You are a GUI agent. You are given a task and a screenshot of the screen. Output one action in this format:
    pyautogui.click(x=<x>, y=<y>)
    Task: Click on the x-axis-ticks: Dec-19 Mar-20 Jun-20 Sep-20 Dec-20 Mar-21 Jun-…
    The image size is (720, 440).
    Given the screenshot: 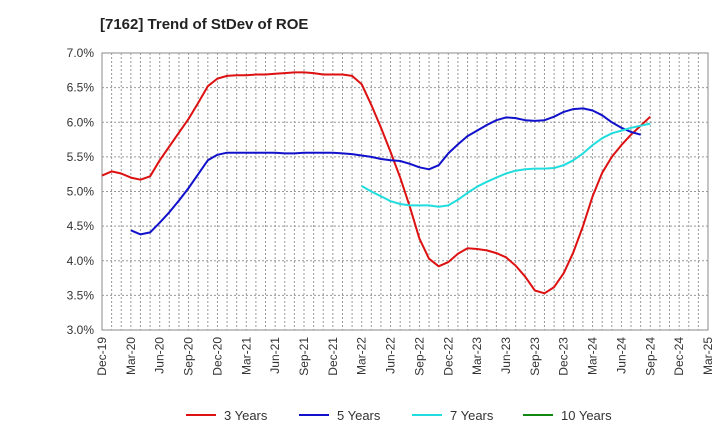 What is the action you would take?
    pyautogui.click(x=405, y=356)
    